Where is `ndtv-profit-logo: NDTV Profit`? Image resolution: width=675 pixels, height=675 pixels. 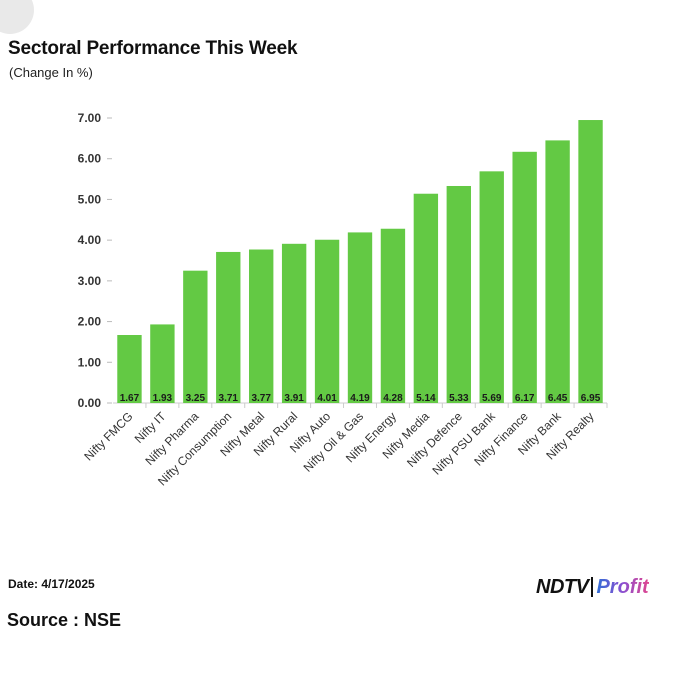 ndtv-profit-logo: NDTV Profit is located at coordinates (592, 587).